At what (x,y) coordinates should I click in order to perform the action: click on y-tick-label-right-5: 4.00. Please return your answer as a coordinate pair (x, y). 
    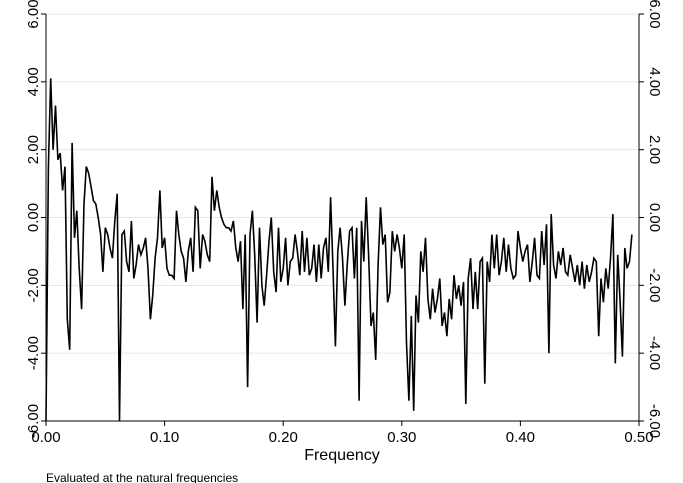
    Looking at the image, I should click on (654, 81).